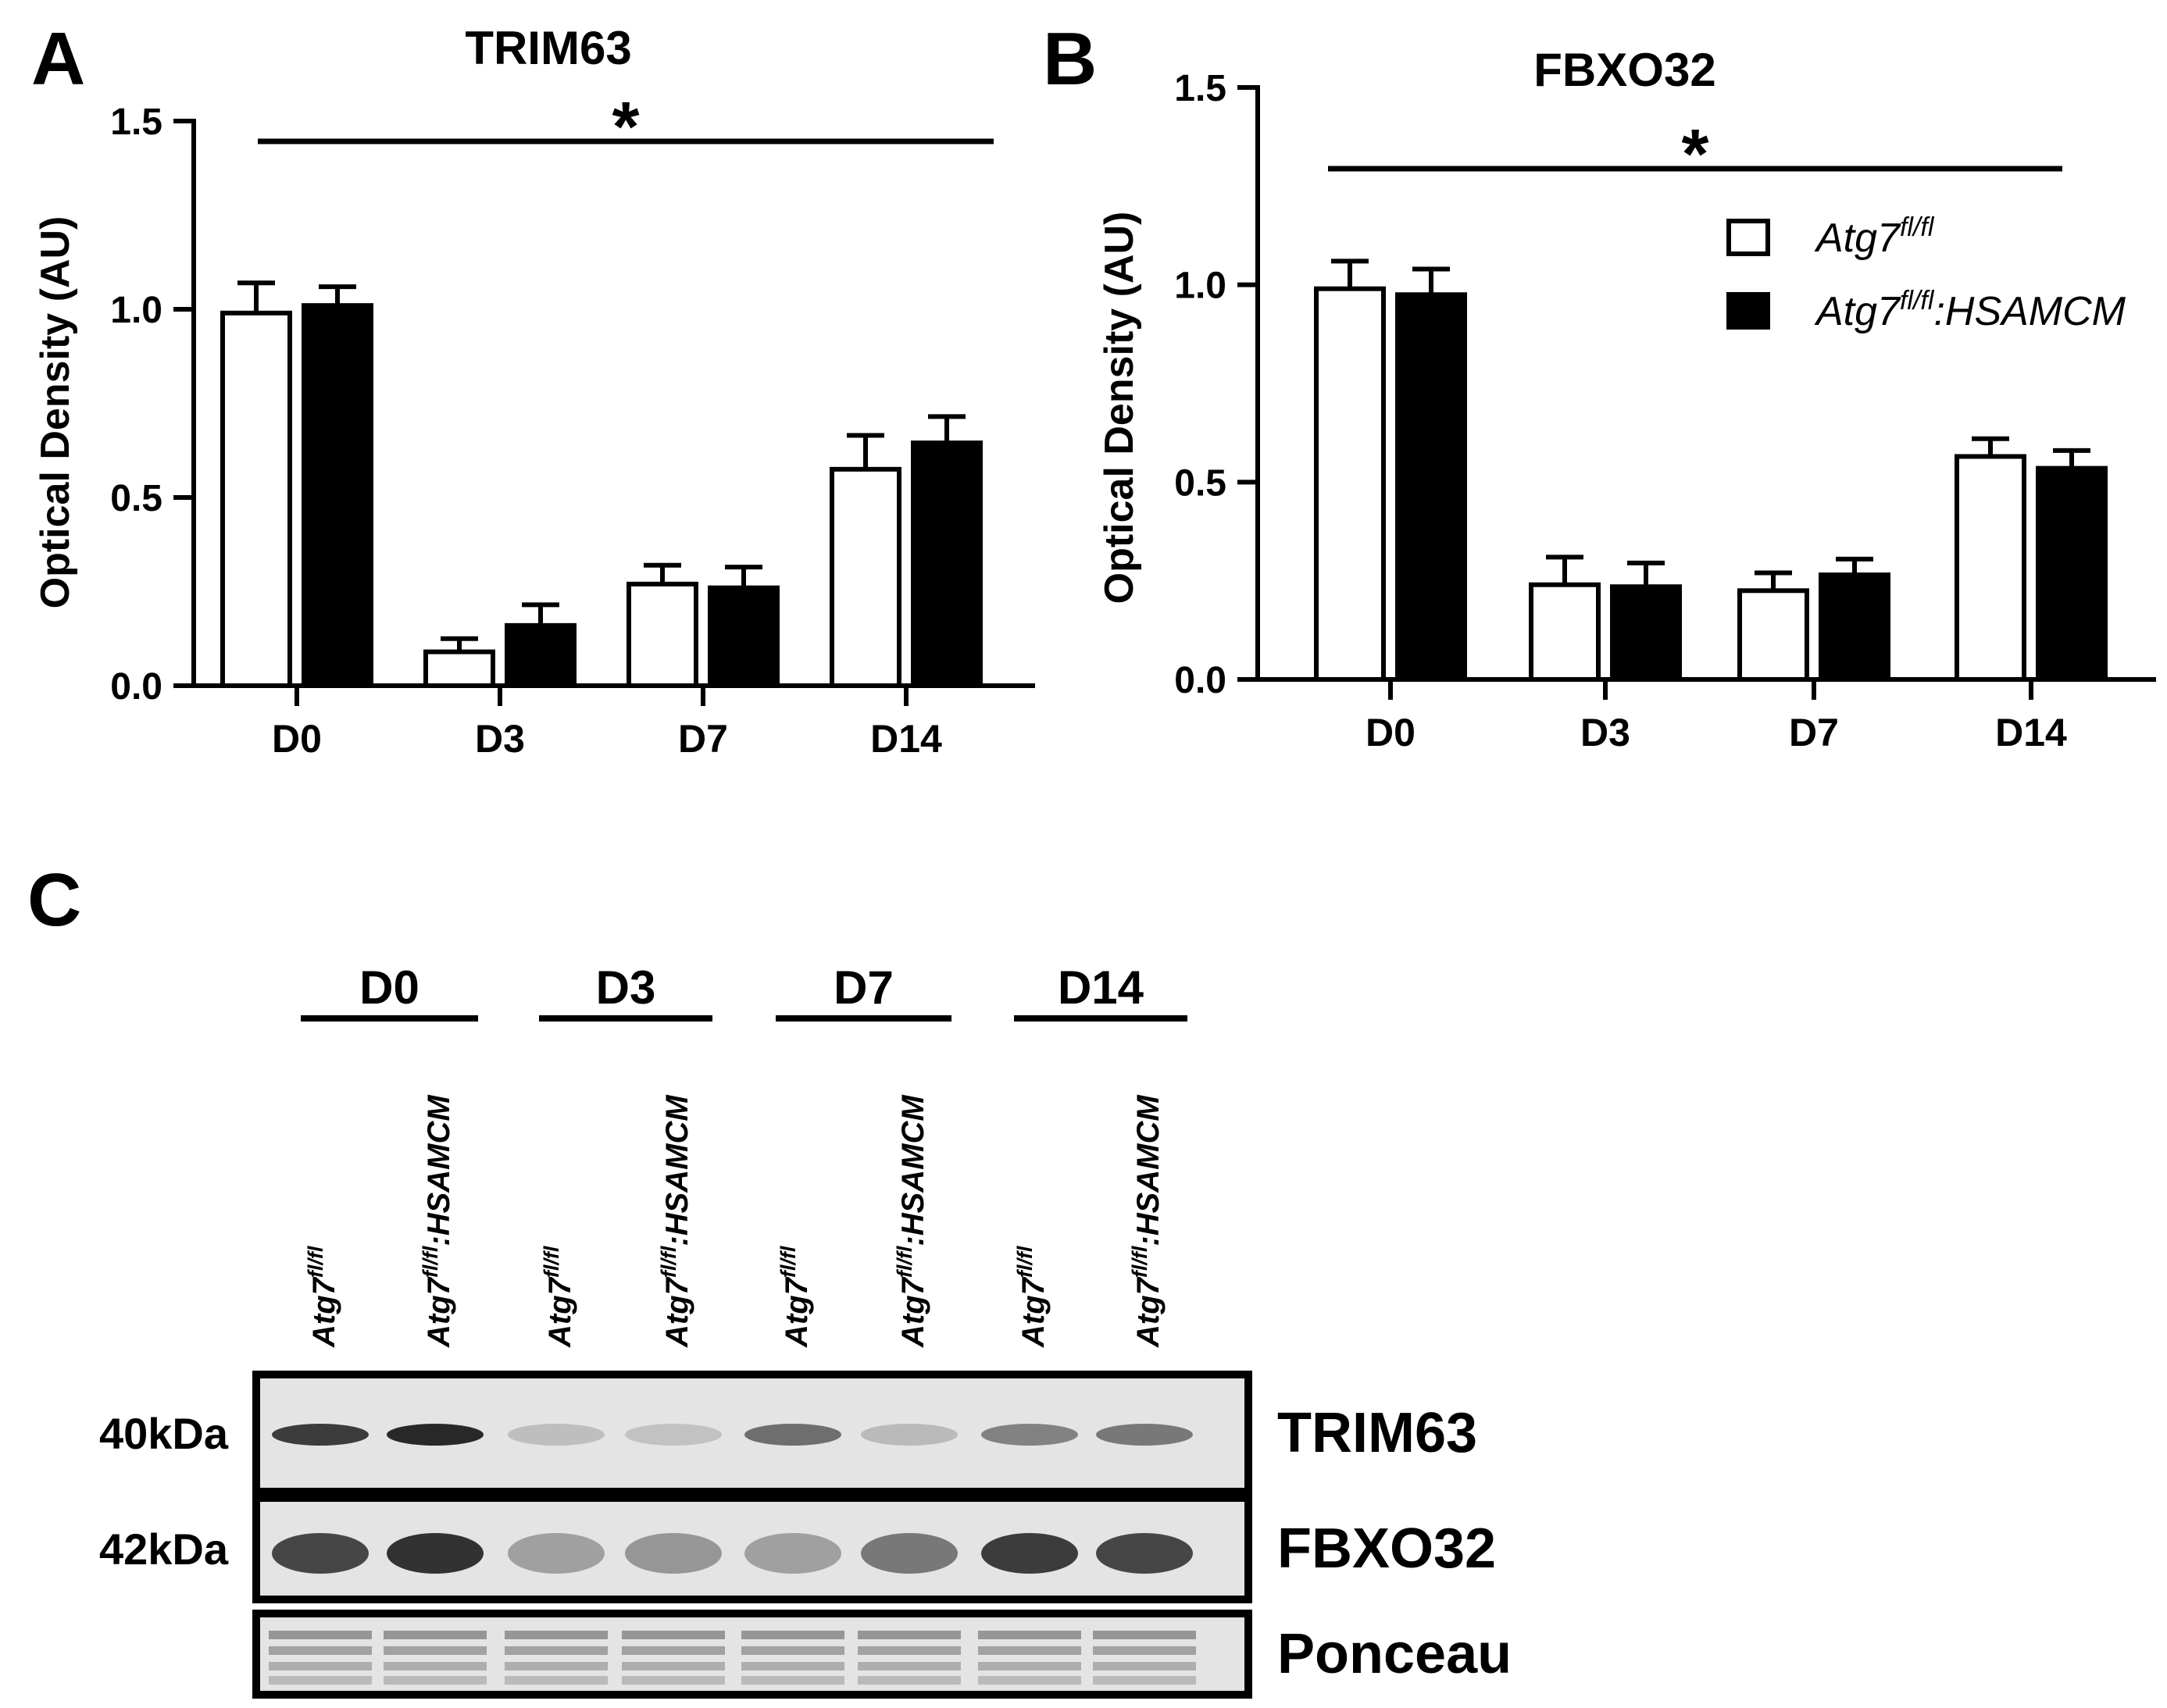 The width and height of the screenshot is (2167, 1708). I want to click on group-label: D14, so click(1101, 987).